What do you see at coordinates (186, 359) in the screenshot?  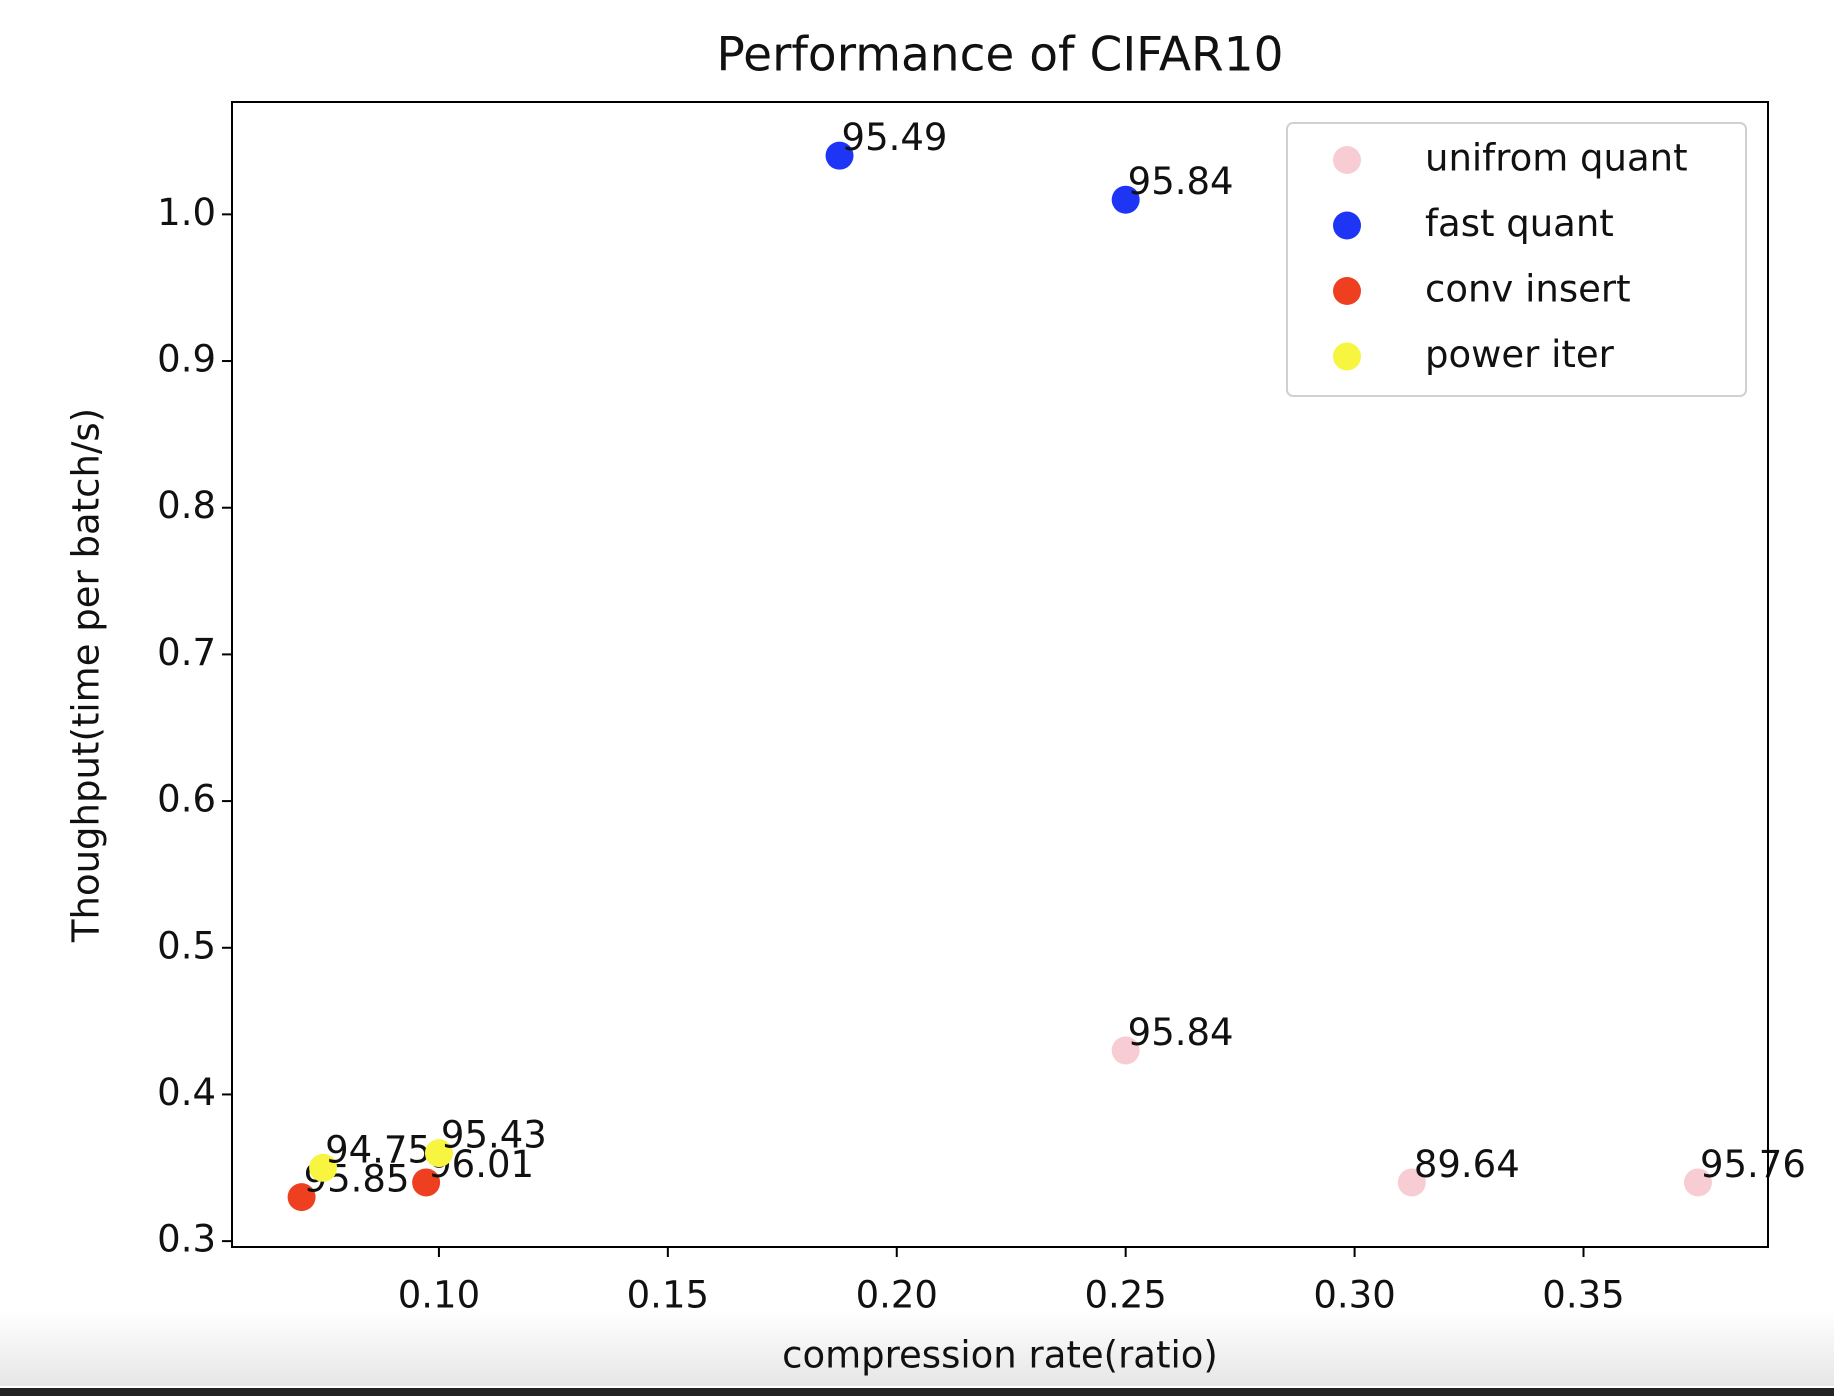 I see `y-tick-label: 0.9` at bounding box center [186, 359].